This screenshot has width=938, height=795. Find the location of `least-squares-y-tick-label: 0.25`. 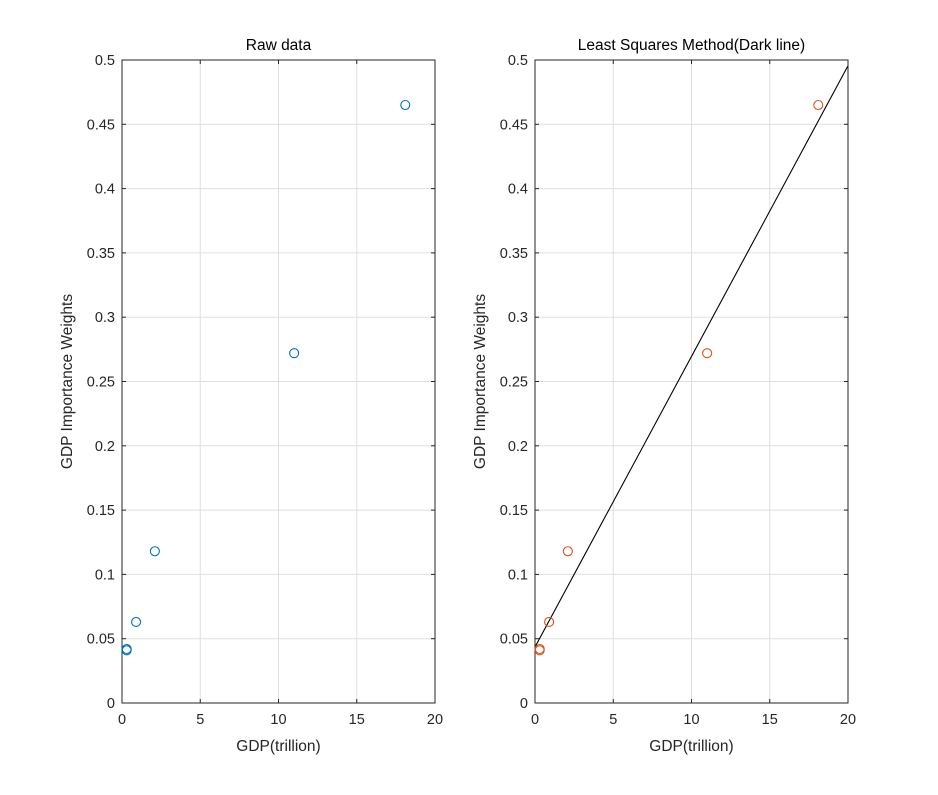

least-squares-y-tick-label: 0.25 is located at coordinates (514, 383).